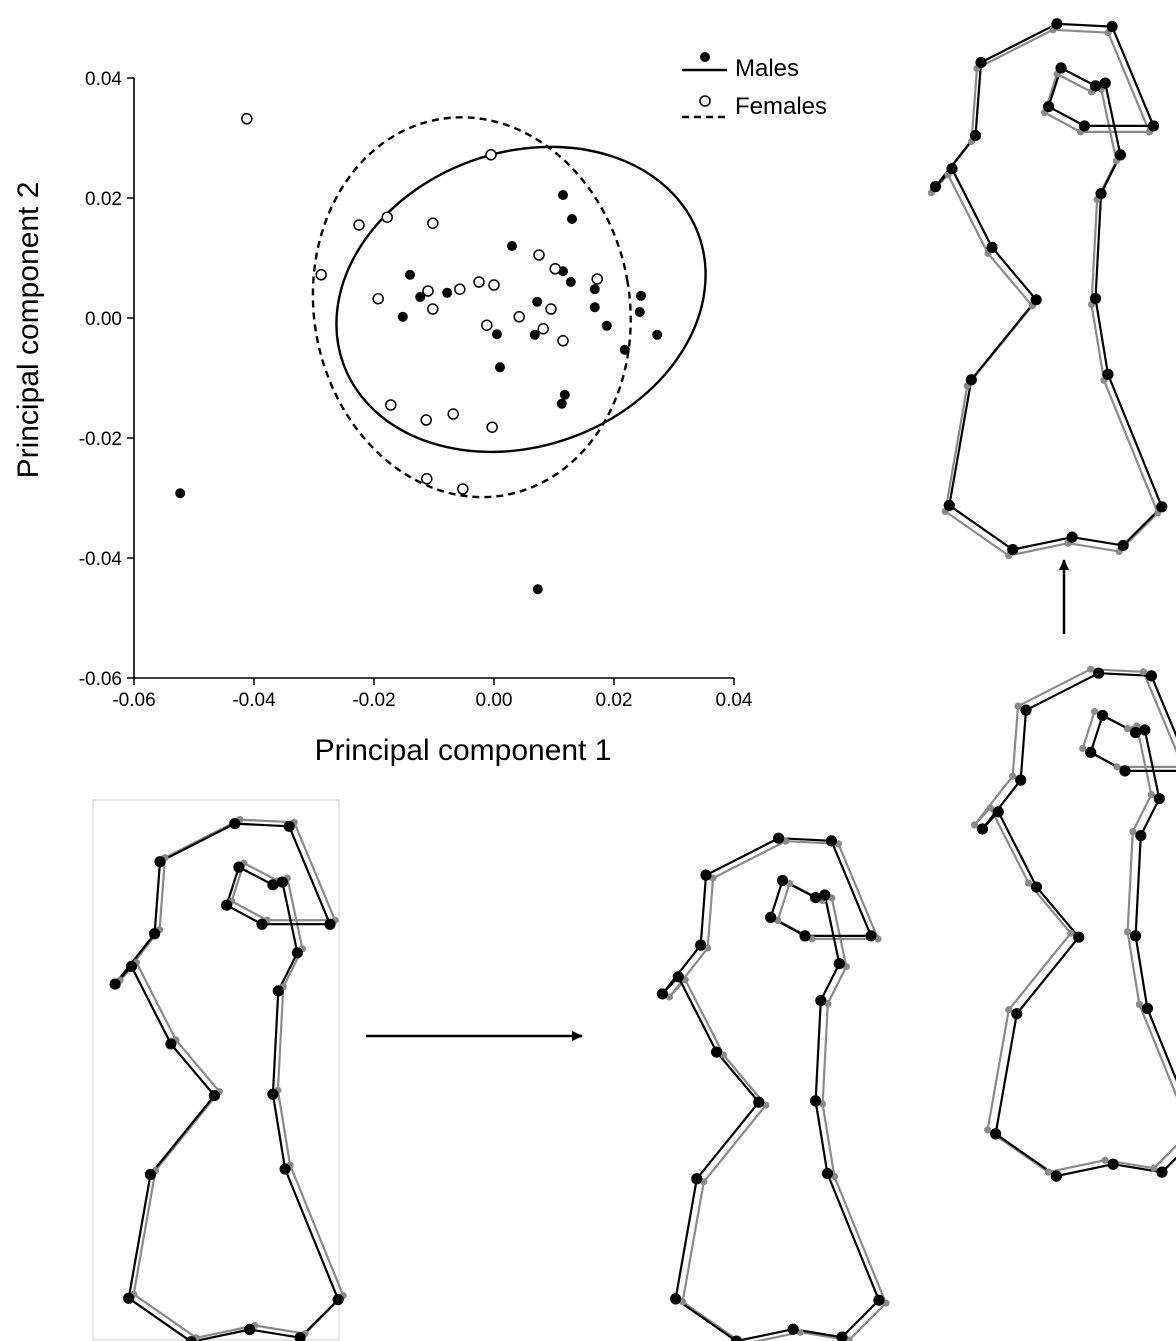 This screenshot has width=1176, height=1341. I want to click on confidence-ellipses, so click(509, 307).